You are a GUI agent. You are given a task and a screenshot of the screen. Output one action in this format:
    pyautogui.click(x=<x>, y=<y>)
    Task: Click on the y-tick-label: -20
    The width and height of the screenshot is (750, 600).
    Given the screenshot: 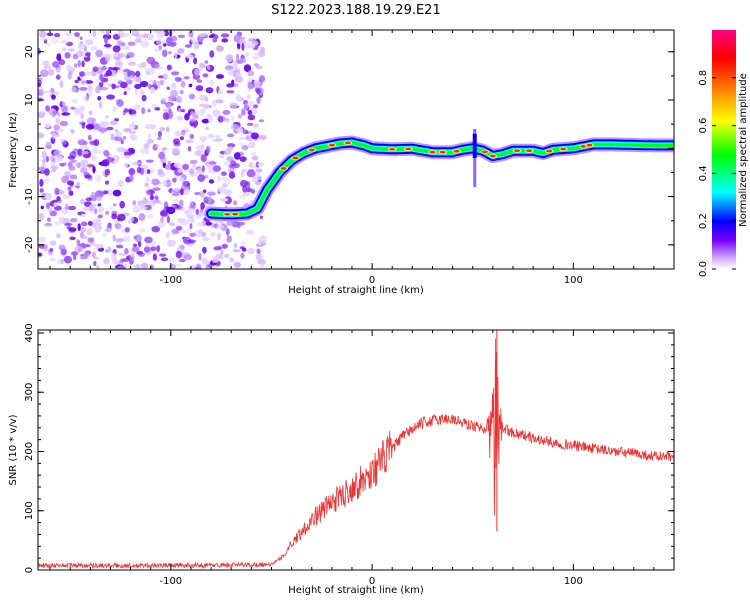 What is the action you would take?
    pyautogui.click(x=29, y=245)
    